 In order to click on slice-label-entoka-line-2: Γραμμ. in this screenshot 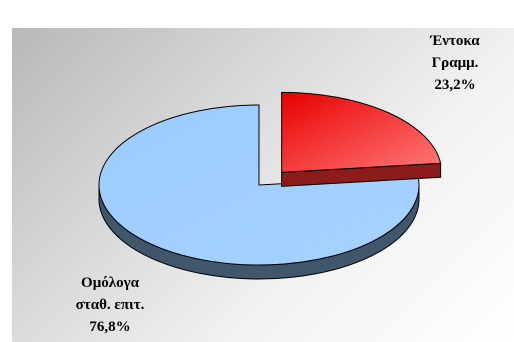, I will do `click(455, 63)`.